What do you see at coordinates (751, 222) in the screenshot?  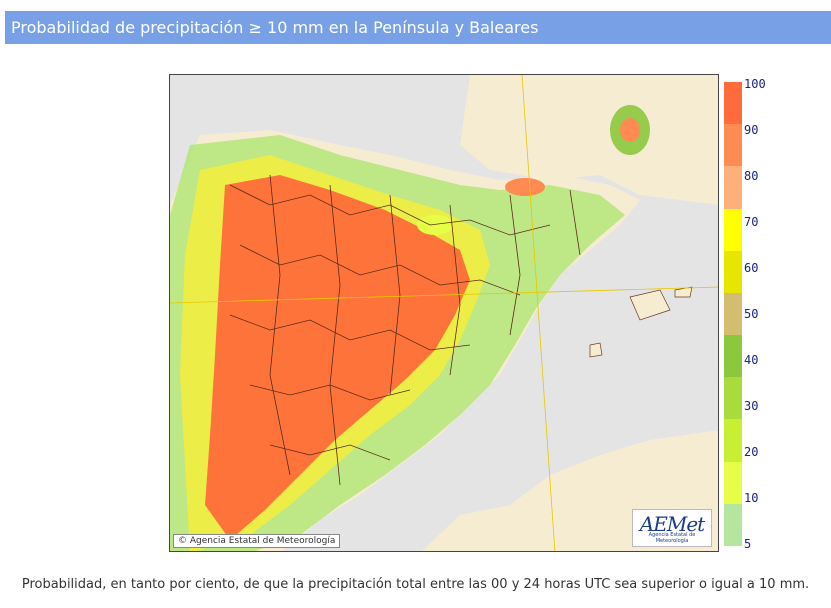 I see `legend-label: 70` at bounding box center [751, 222].